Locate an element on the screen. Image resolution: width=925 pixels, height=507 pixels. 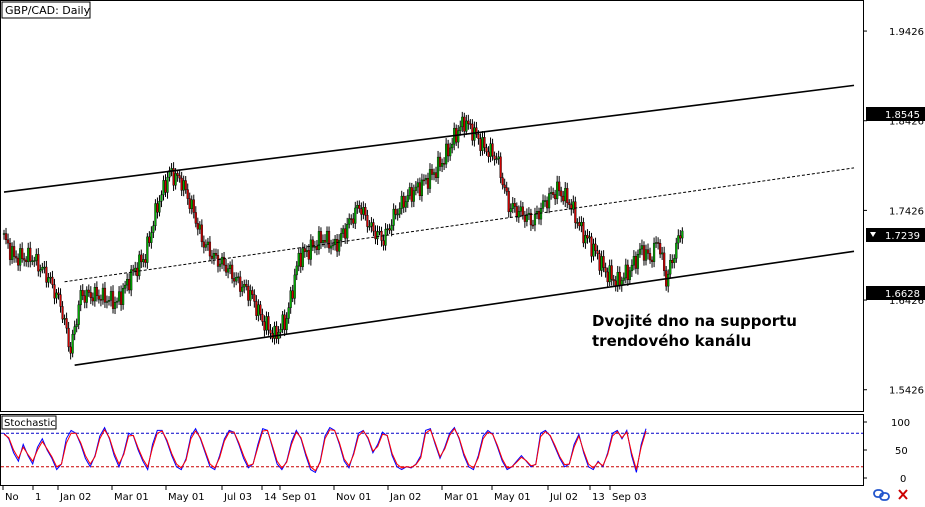
close-icon is located at coordinates (903, 494).